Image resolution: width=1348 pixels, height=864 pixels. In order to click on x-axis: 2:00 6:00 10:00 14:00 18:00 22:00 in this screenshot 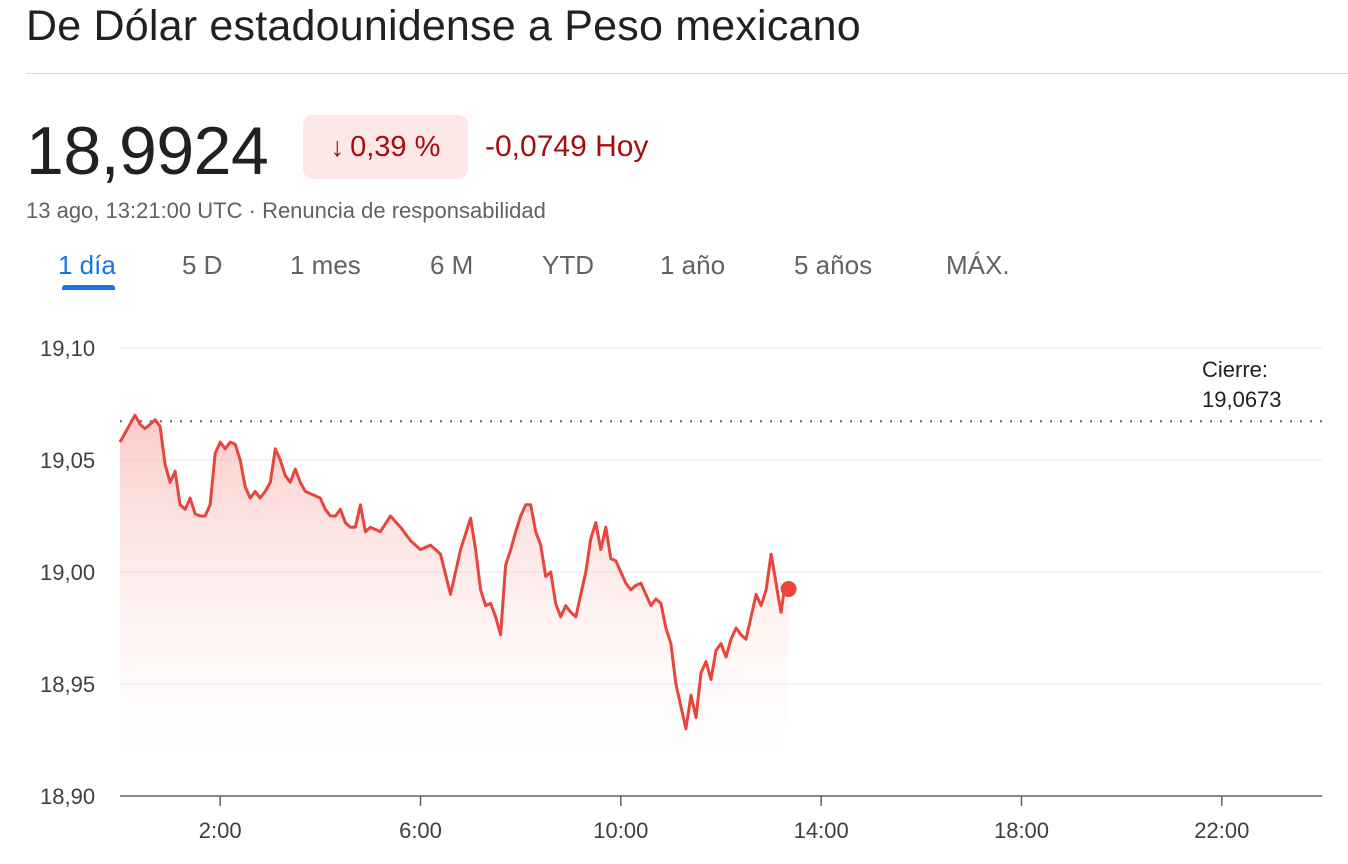, I will do `click(724, 819)`.